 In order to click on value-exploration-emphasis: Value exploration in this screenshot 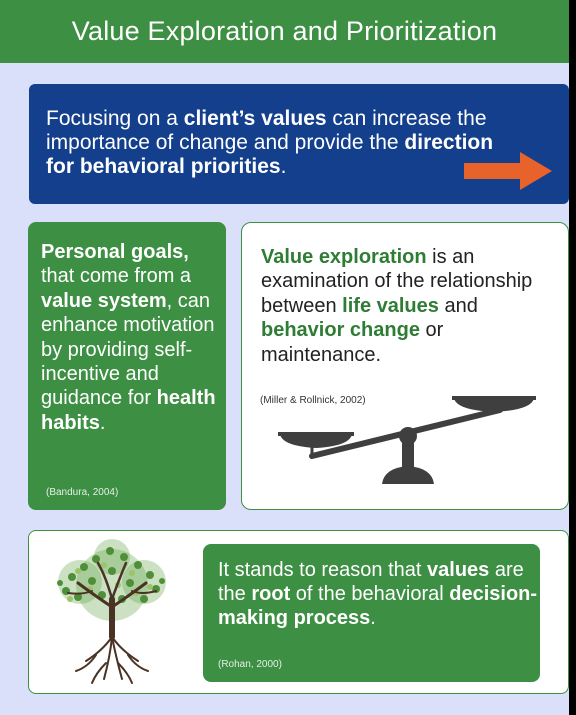, I will do `click(344, 257)`.